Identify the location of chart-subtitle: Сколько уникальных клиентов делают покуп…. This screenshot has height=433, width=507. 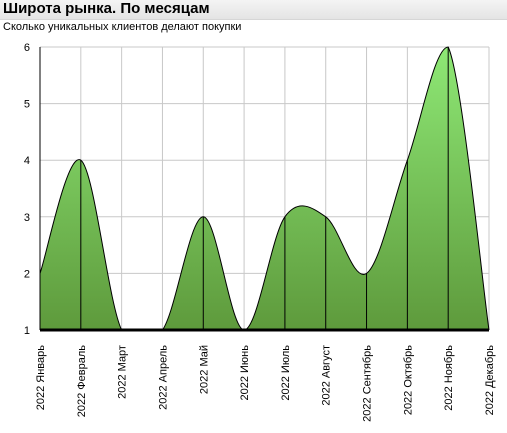
(122, 27).